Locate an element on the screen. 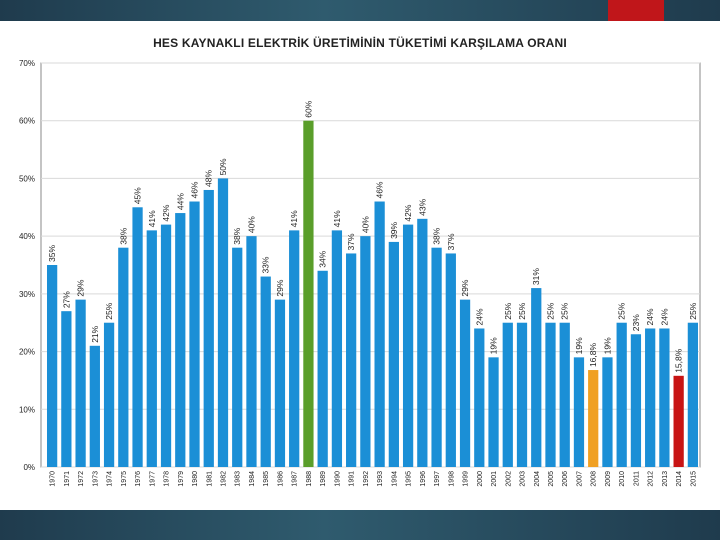 The image size is (720, 540). bar-1973 is located at coordinates (94, 406).